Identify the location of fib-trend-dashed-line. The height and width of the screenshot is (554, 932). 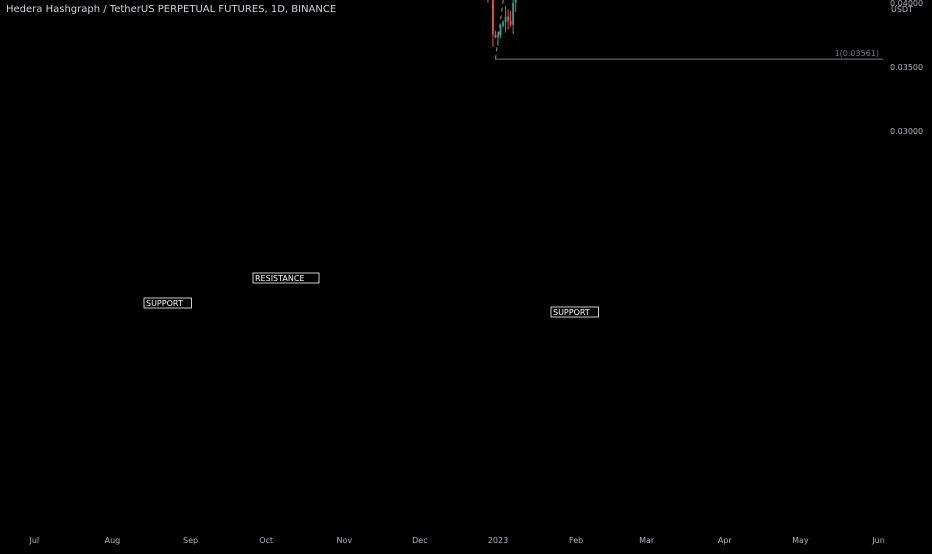
(499, 30).